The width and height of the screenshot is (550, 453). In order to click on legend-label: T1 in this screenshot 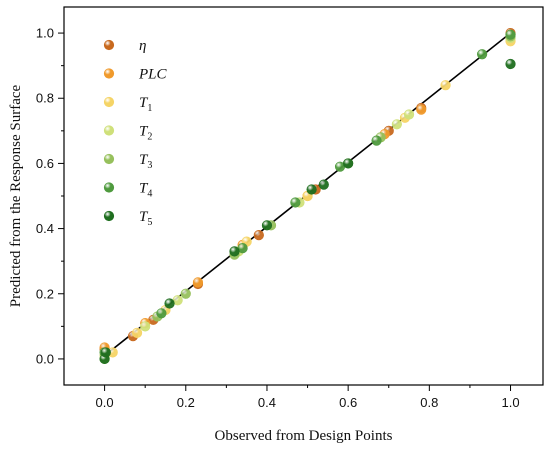, I will do `click(145, 104)`.